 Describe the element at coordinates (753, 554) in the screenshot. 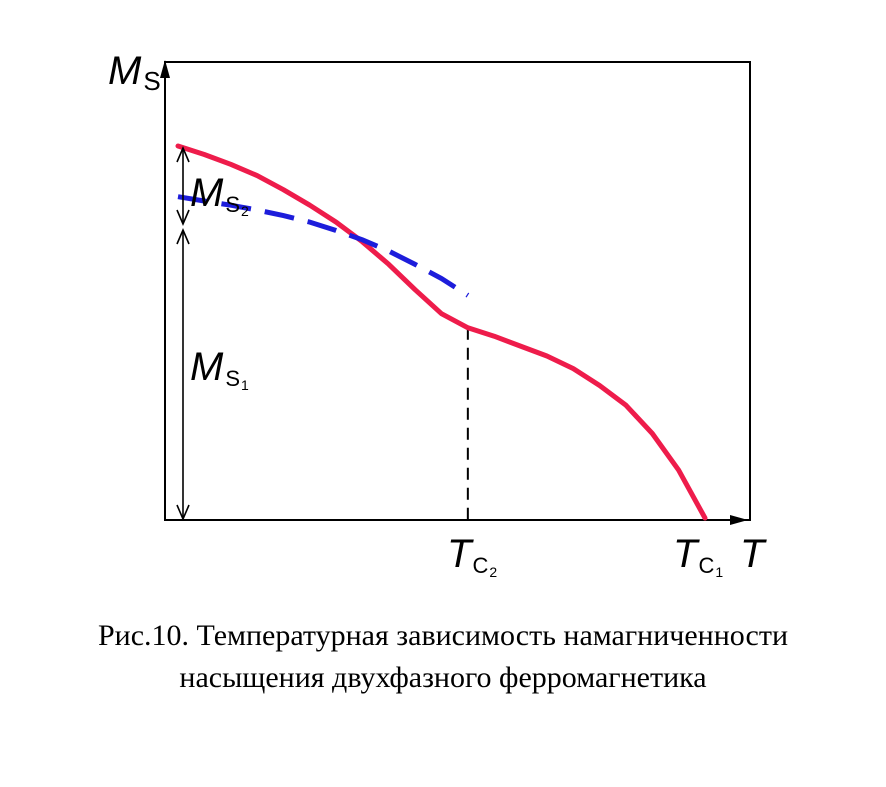

I see `x-axis-label: T` at that location.